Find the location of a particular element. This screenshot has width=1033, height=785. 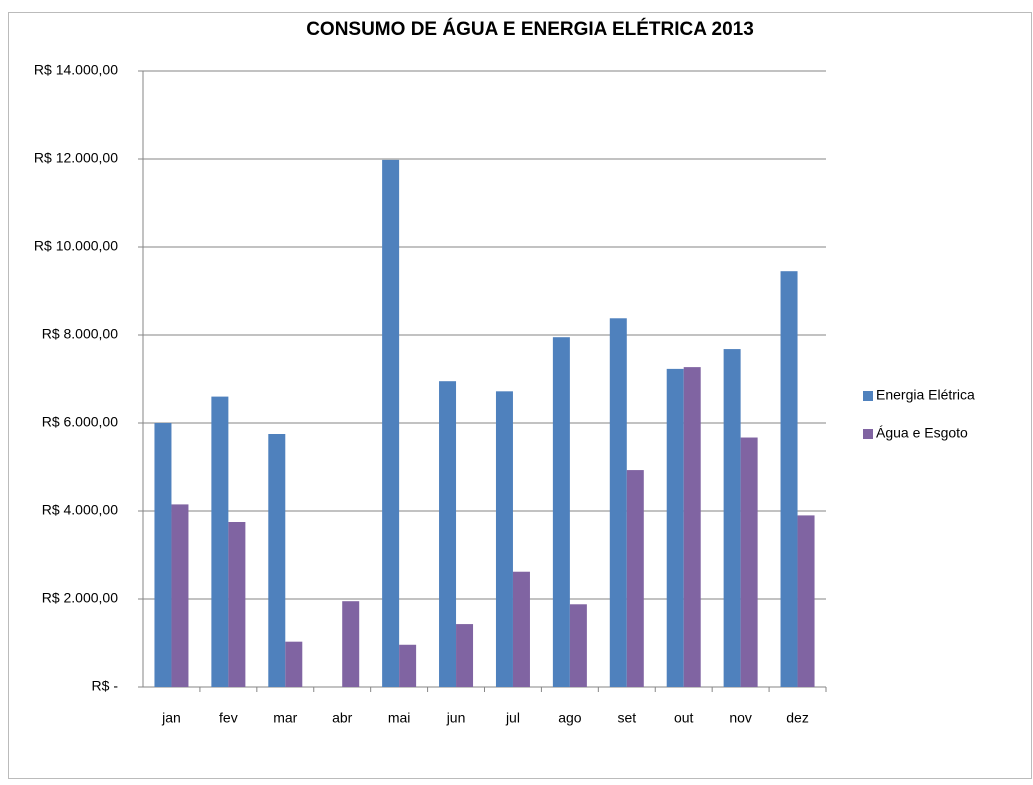

y-tick-label: R$ 6.000,00 is located at coordinates (80, 422).